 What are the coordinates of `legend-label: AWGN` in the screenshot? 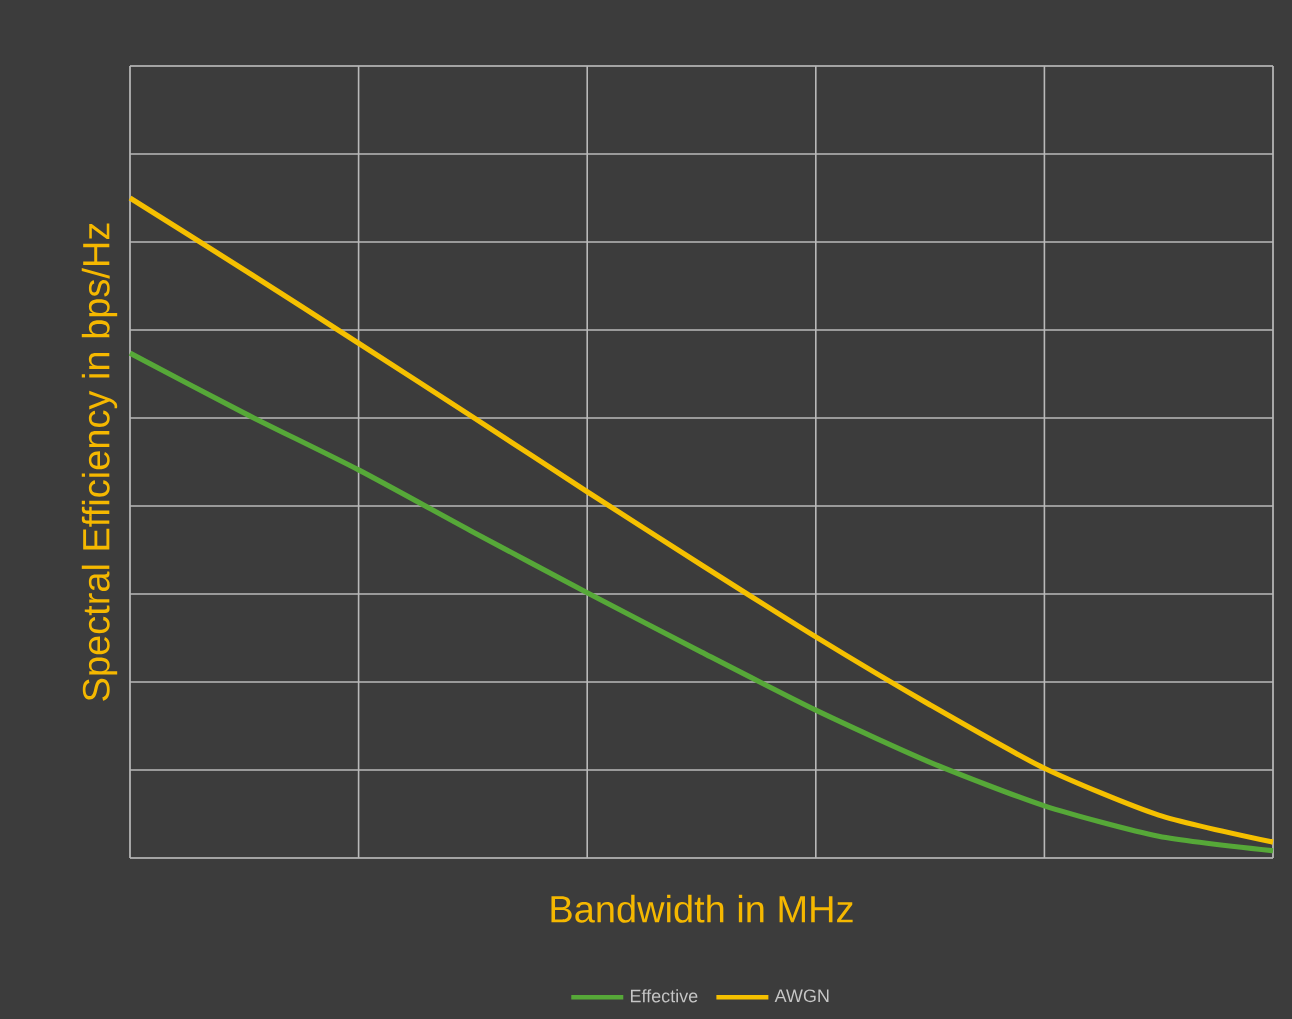 It's located at (801, 996).